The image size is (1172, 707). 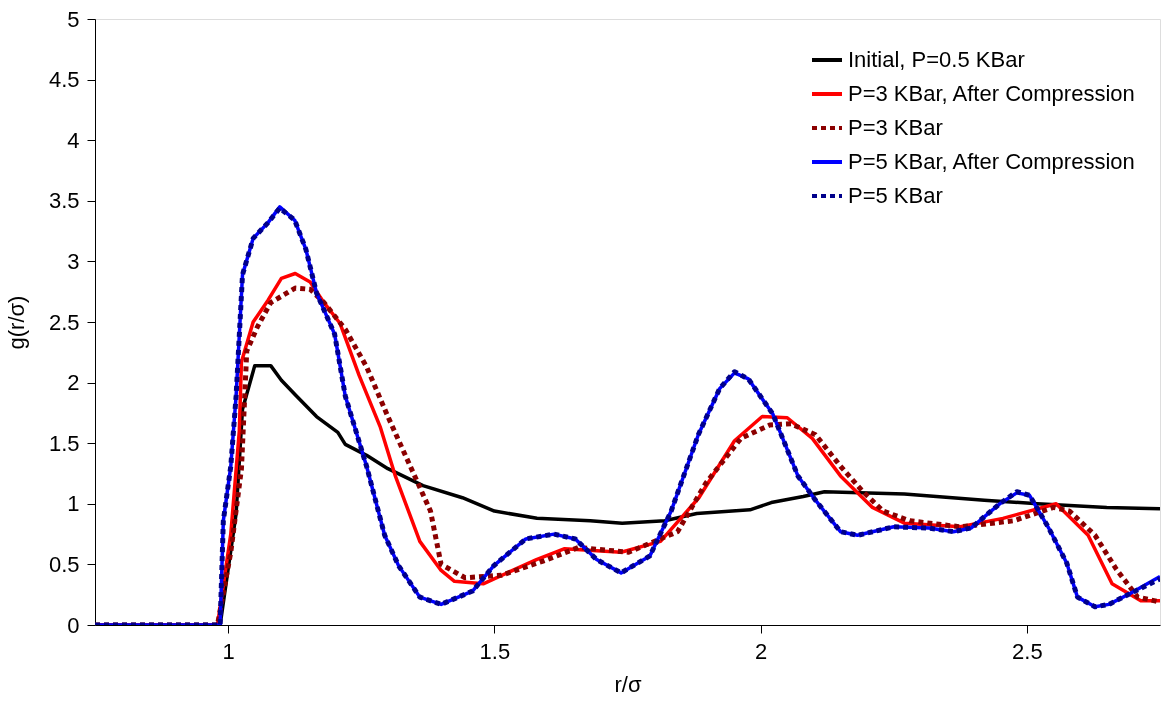 What do you see at coordinates (991, 93) in the screenshot?
I see `legend-label: P=3 KBar, After Compression` at bounding box center [991, 93].